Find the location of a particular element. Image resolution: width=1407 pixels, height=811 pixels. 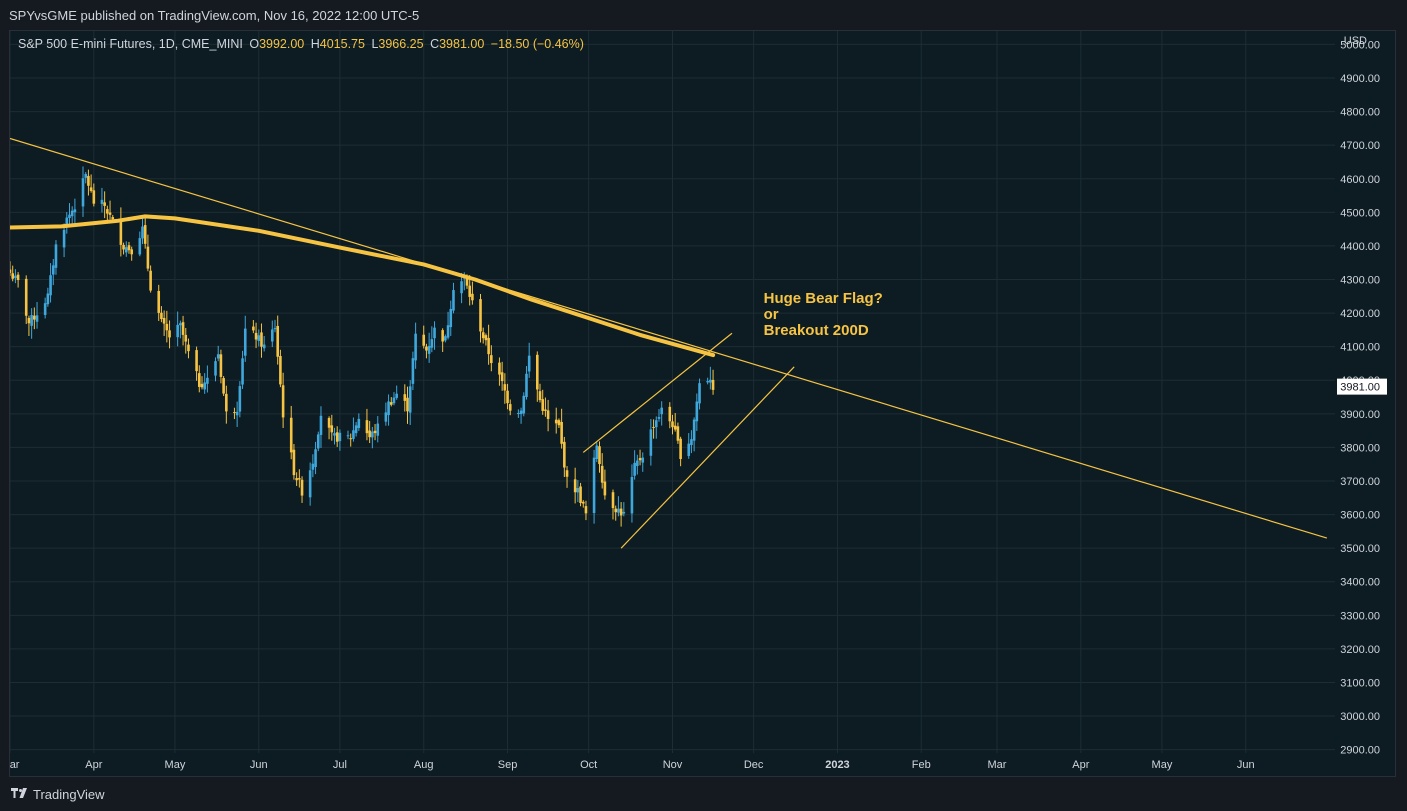

price-tick-label: 3300.00 is located at coordinates (1360, 616).